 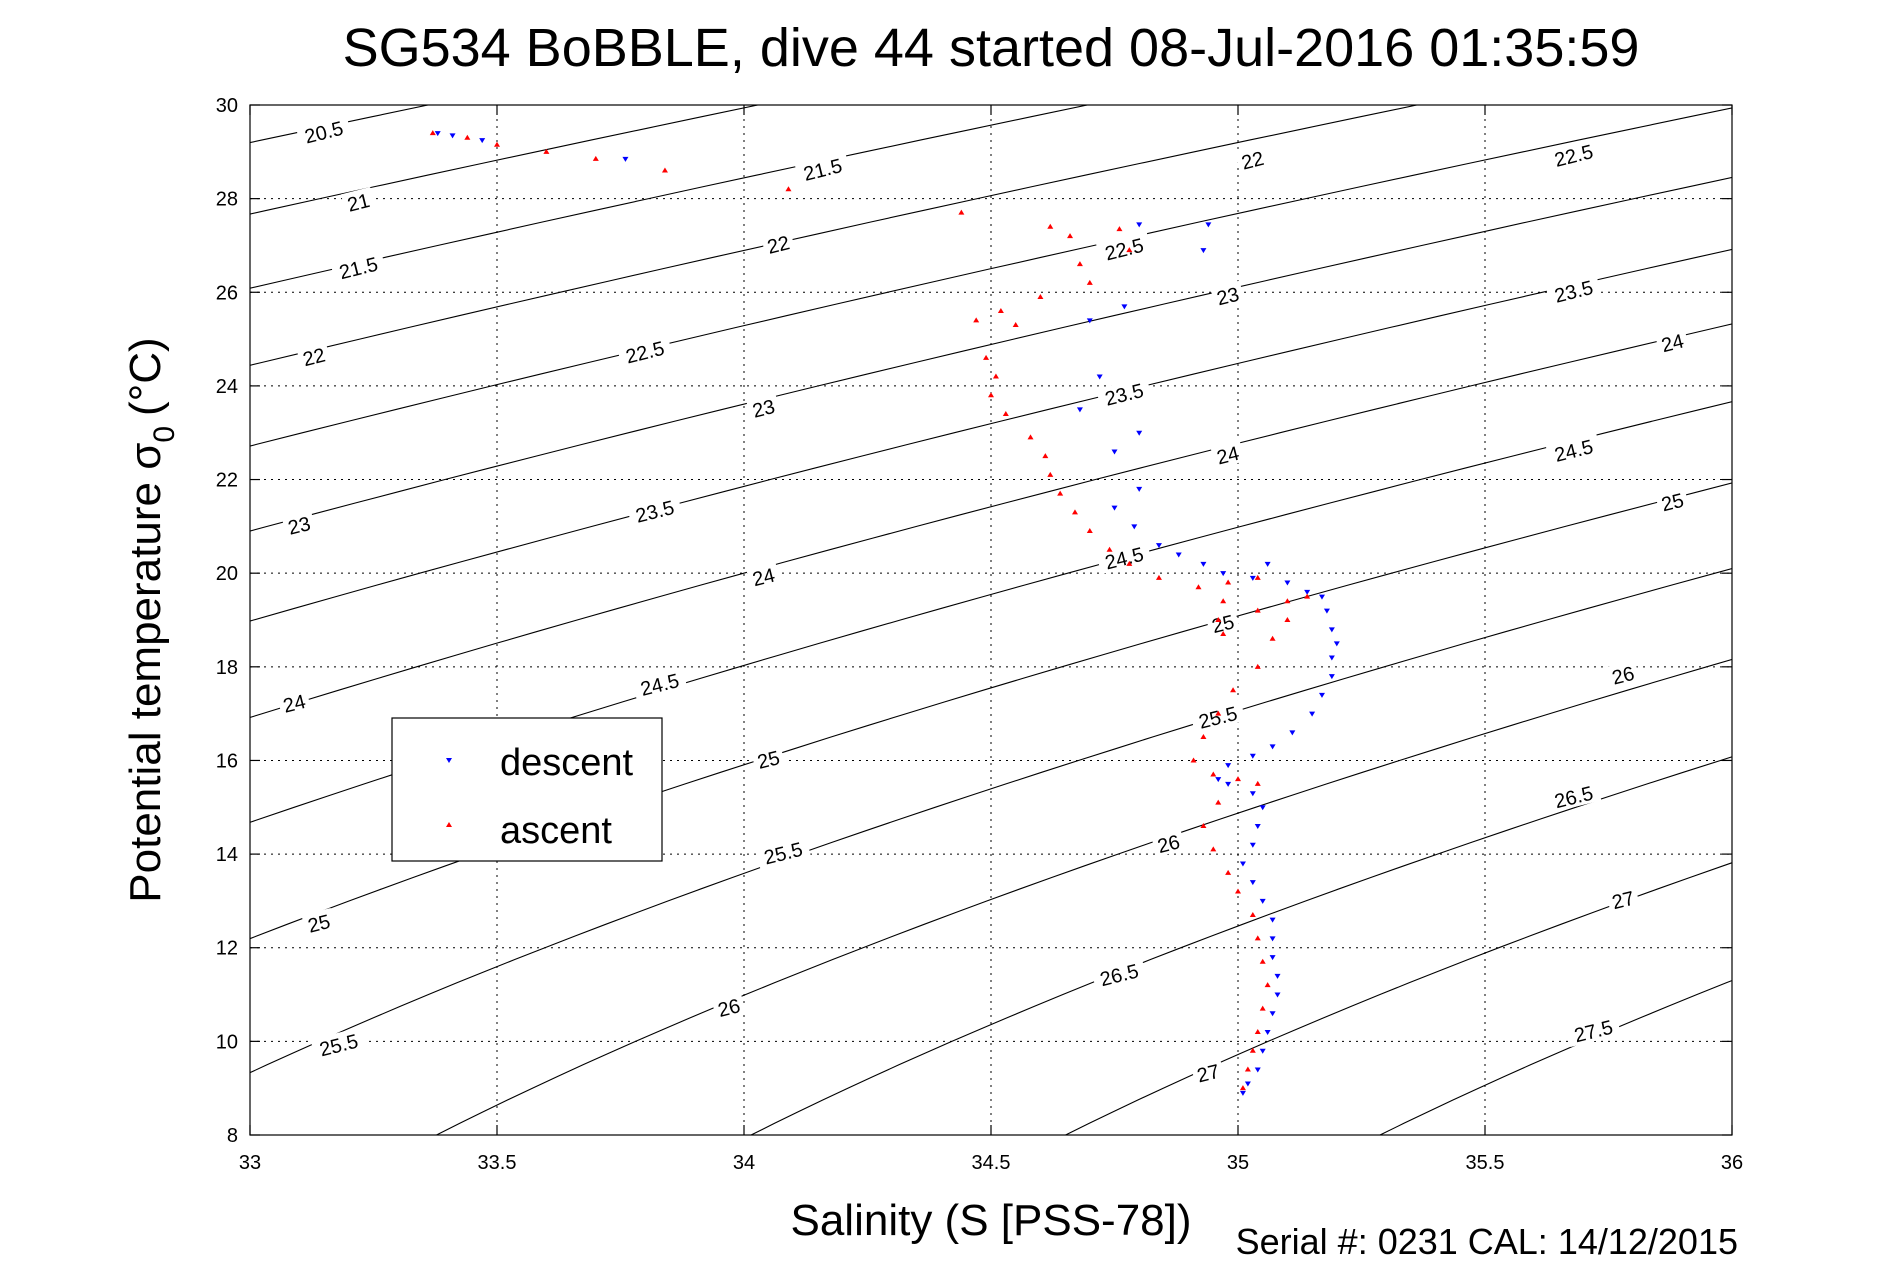 I want to click on legend-box, so click(x=527, y=789).